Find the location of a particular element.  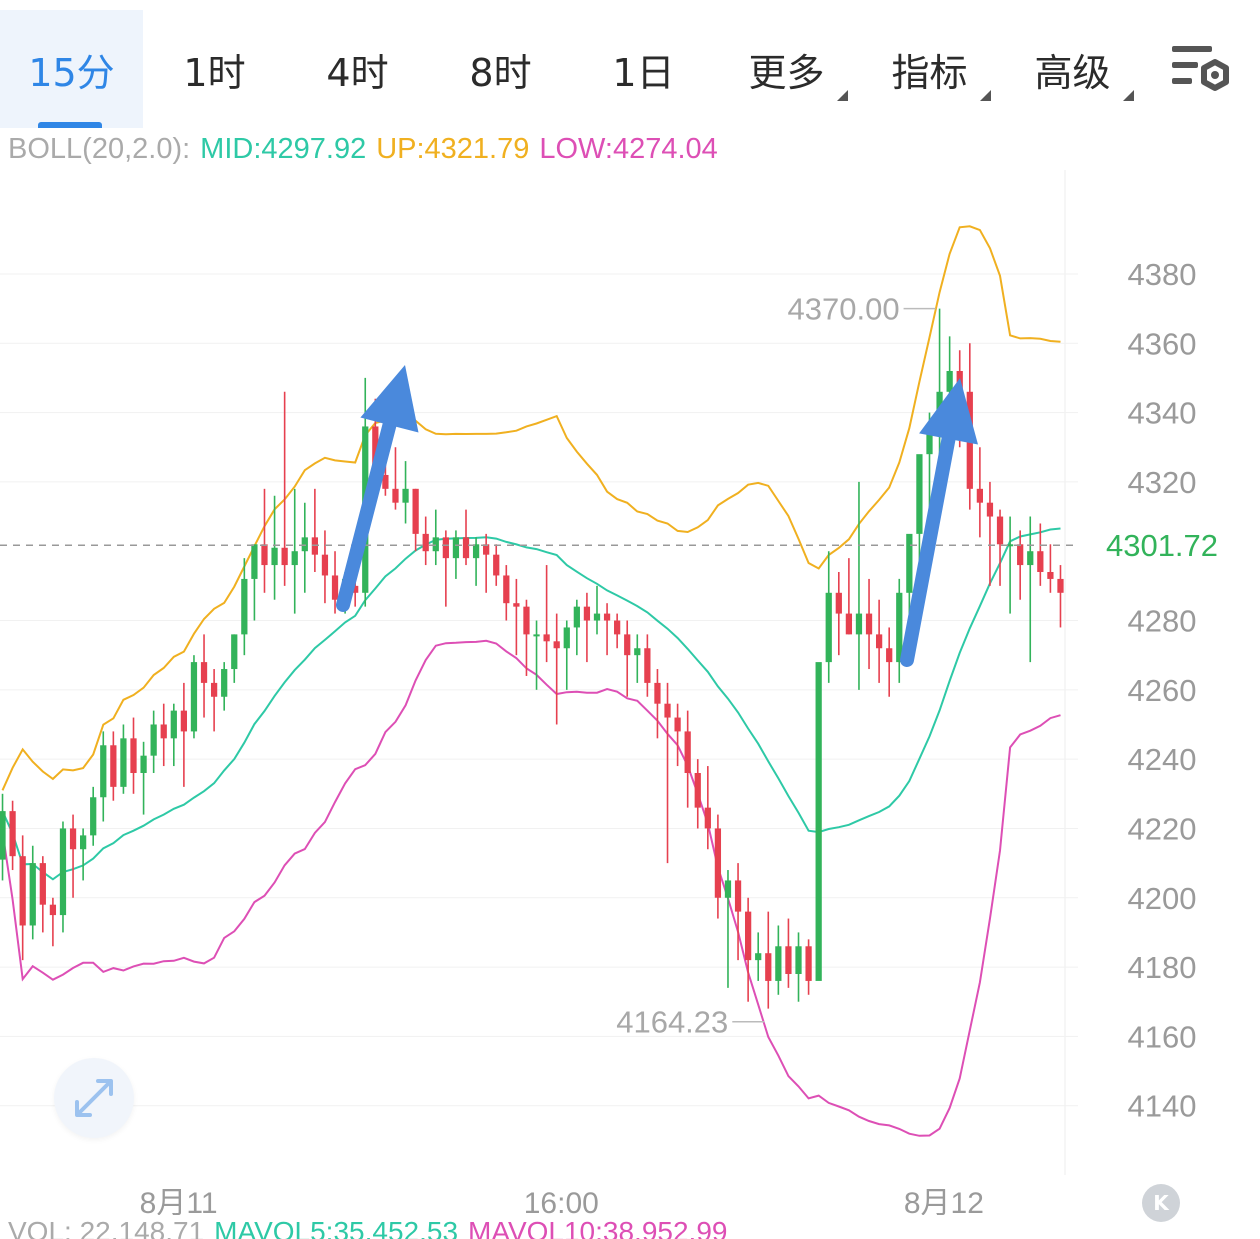

tab-1d: 1日 is located at coordinates (643, 69).